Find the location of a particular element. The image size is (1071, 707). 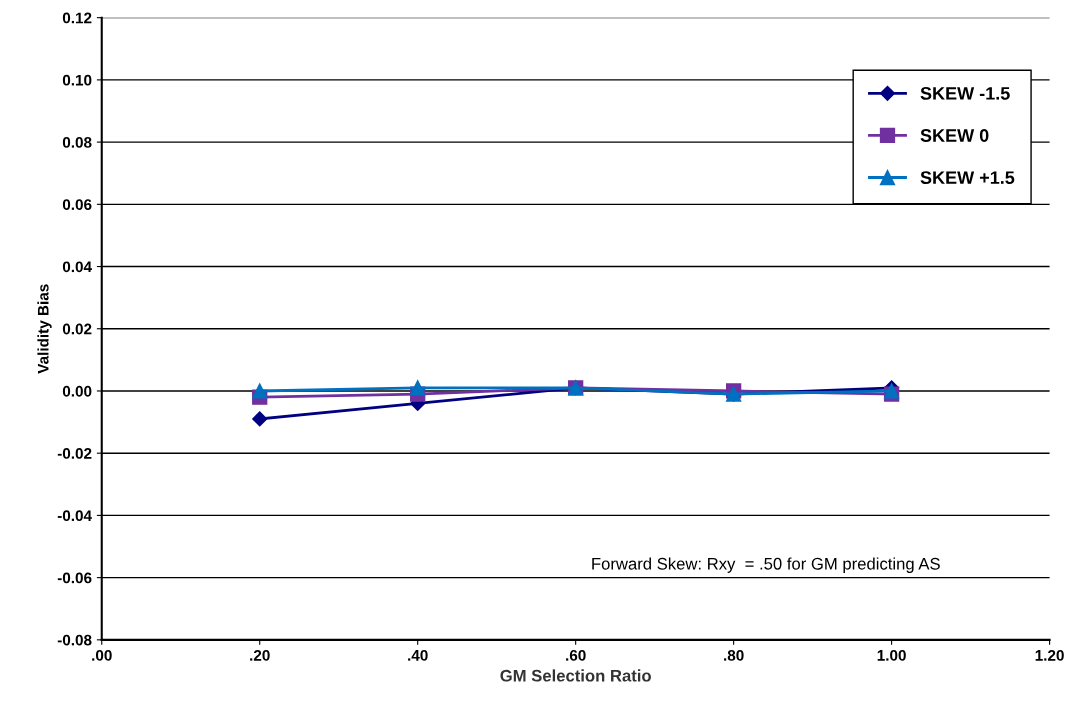

legend-label: SKEW 0 is located at coordinates (954, 135).